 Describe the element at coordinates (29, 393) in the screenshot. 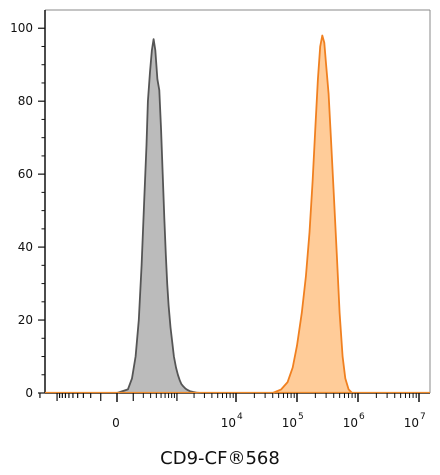

I see `y-tick-label: 0` at that location.